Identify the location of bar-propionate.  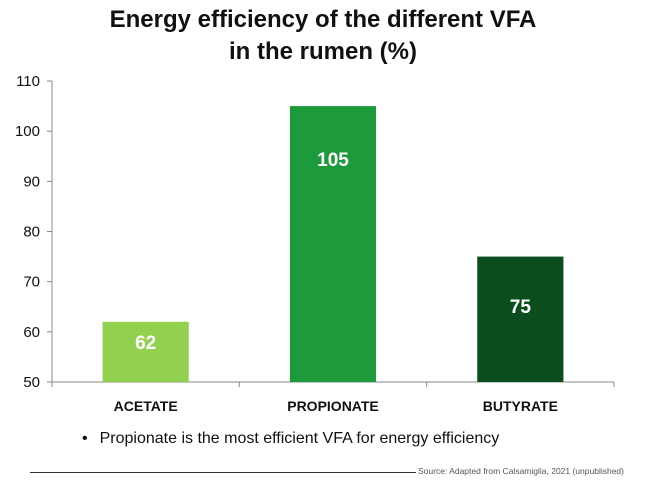
(333, 244).